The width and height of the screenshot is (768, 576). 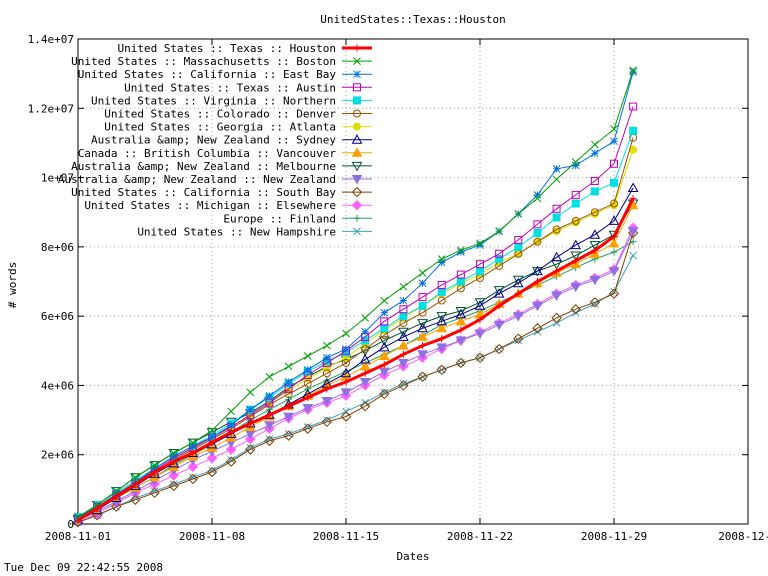 I want to click on legend-entry: United States :: Colorado :: Denver, so click(x=238, y=114).